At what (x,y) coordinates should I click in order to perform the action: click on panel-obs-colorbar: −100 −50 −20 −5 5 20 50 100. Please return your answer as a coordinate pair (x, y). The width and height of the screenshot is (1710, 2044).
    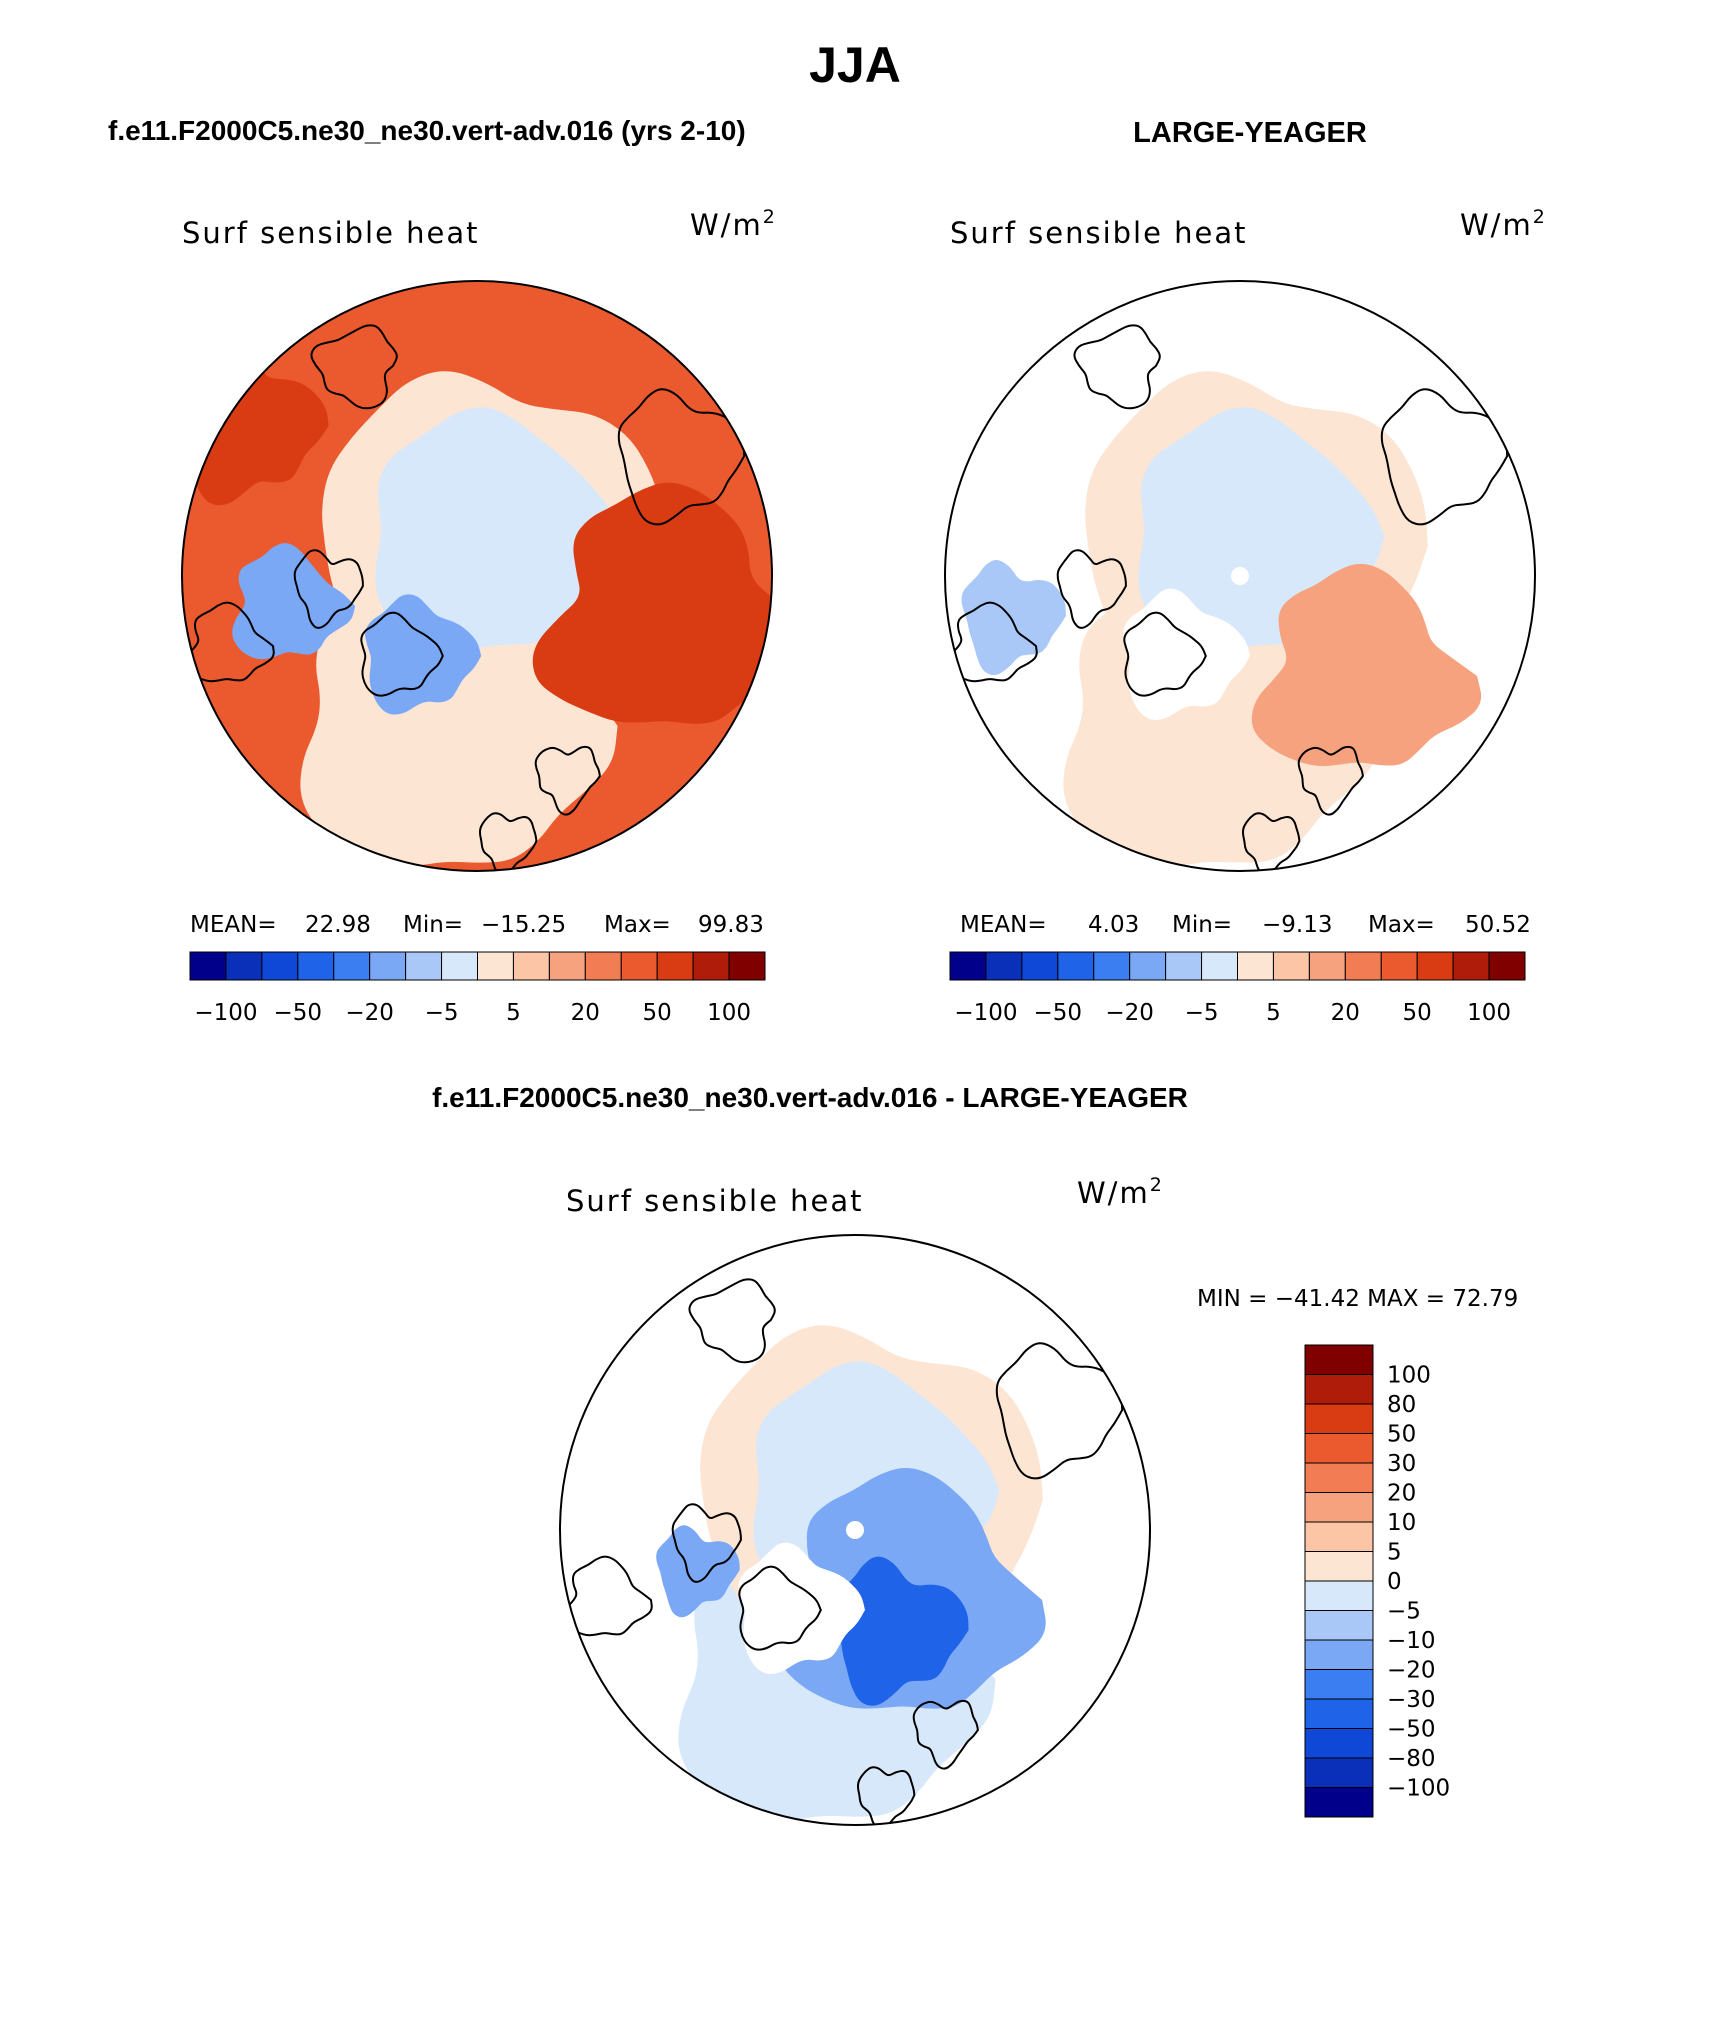
    Looking at the image, I should click on (1237, 988).